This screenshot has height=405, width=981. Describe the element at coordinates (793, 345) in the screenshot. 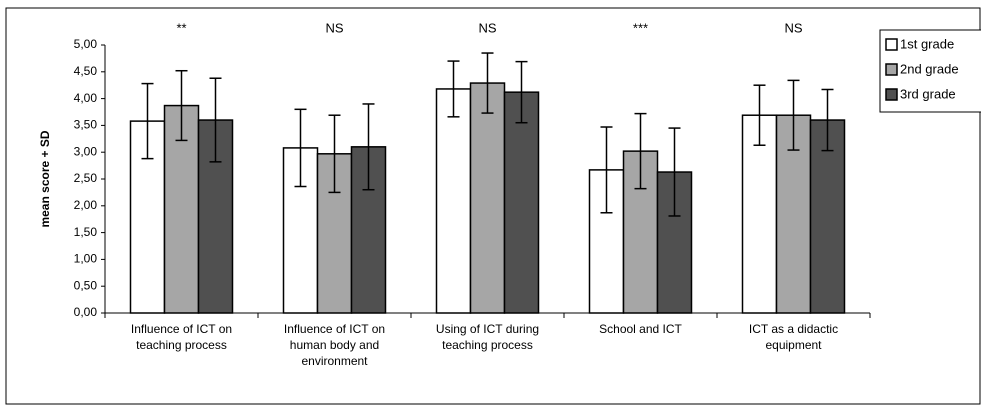

I see `x-tick-label: equipment` at that location.